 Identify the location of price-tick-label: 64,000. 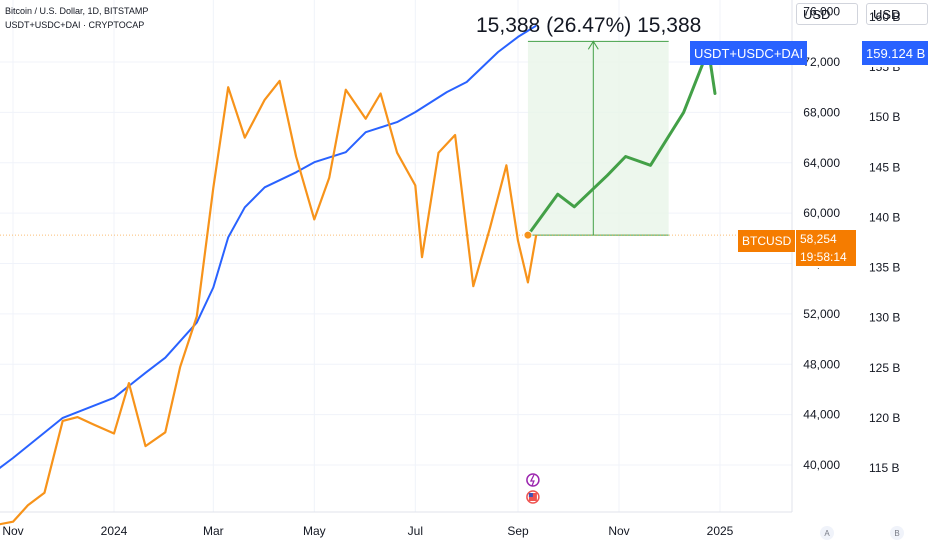
(821, 163).